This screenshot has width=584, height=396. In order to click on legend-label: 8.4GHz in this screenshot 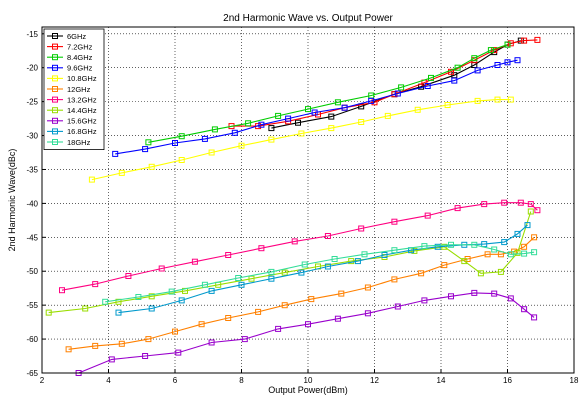, I will do `click(80, 57)`.